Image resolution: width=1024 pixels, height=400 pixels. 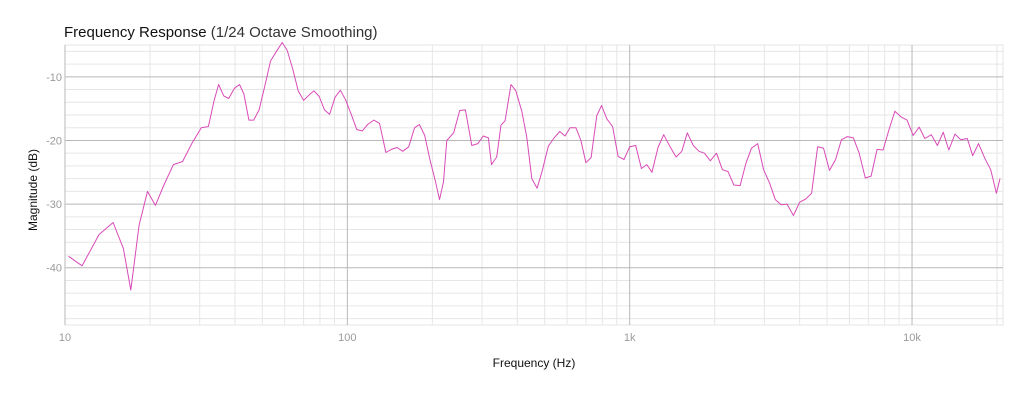 What do you see at coordinates (54, 173) in the screenshot?
I see `y-tick-labels: -10 -20 -30 -40` at bounding box center [54, 173].